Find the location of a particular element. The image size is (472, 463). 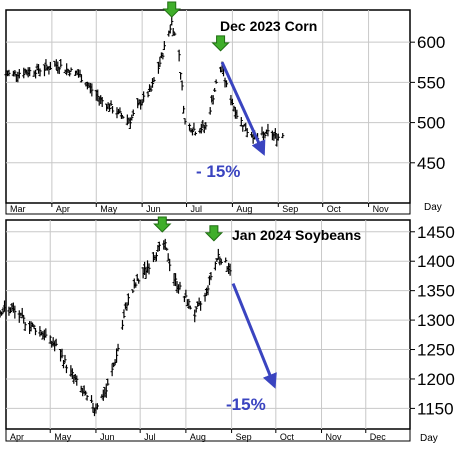

corn-y-tick-label: 600 is located at coordinates (431, 42).